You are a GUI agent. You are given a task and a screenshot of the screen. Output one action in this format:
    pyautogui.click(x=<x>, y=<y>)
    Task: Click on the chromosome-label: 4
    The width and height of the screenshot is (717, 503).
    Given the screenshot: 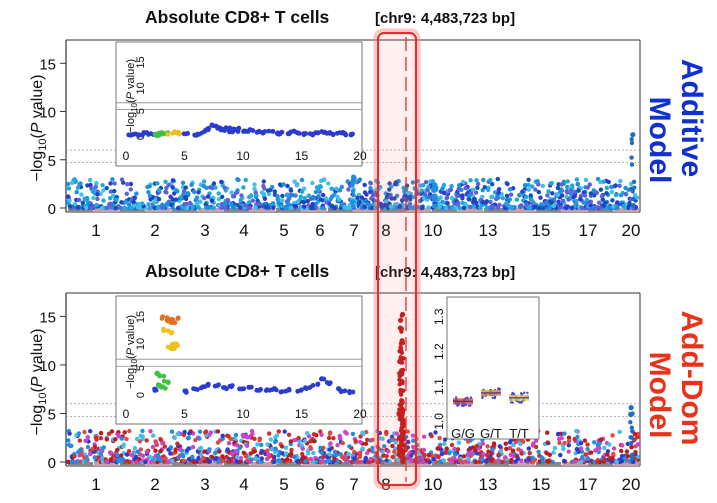 What is the action you would take?
    pyautogui.click(x=243, y=484)
    